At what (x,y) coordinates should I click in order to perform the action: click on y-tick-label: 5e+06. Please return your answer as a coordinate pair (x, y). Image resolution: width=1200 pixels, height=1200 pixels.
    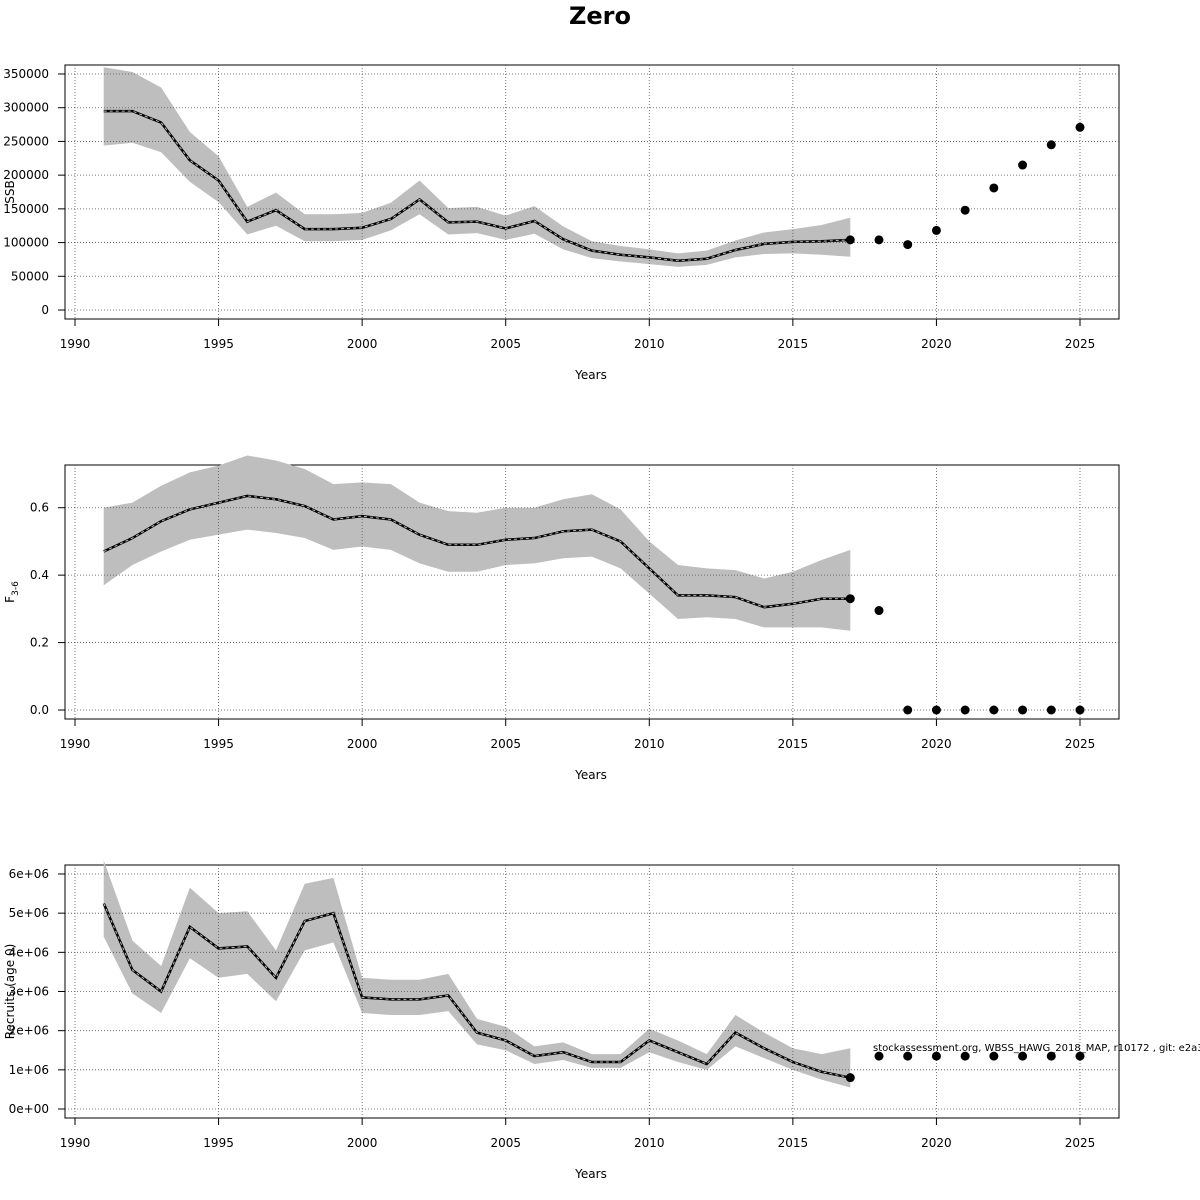
    Looking at the image, I should click on (29, 913).